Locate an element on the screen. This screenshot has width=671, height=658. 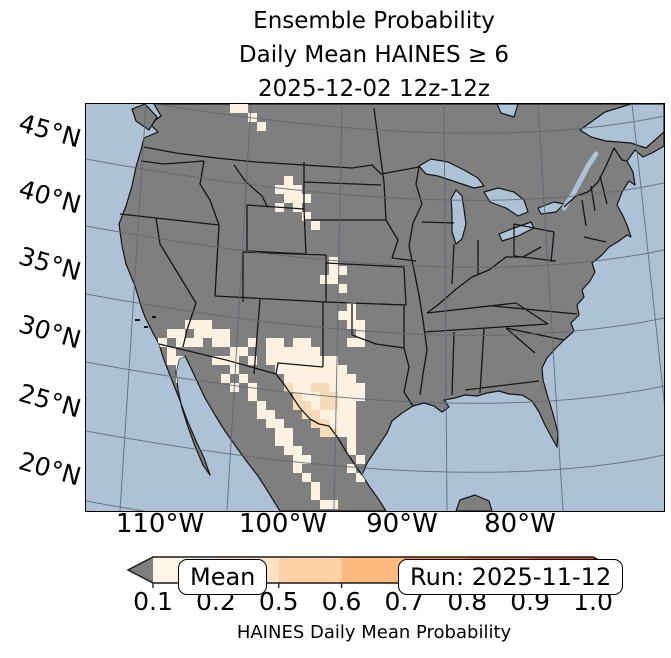
latitude-axis-label: 35°N is located at coordinates (50, 264).